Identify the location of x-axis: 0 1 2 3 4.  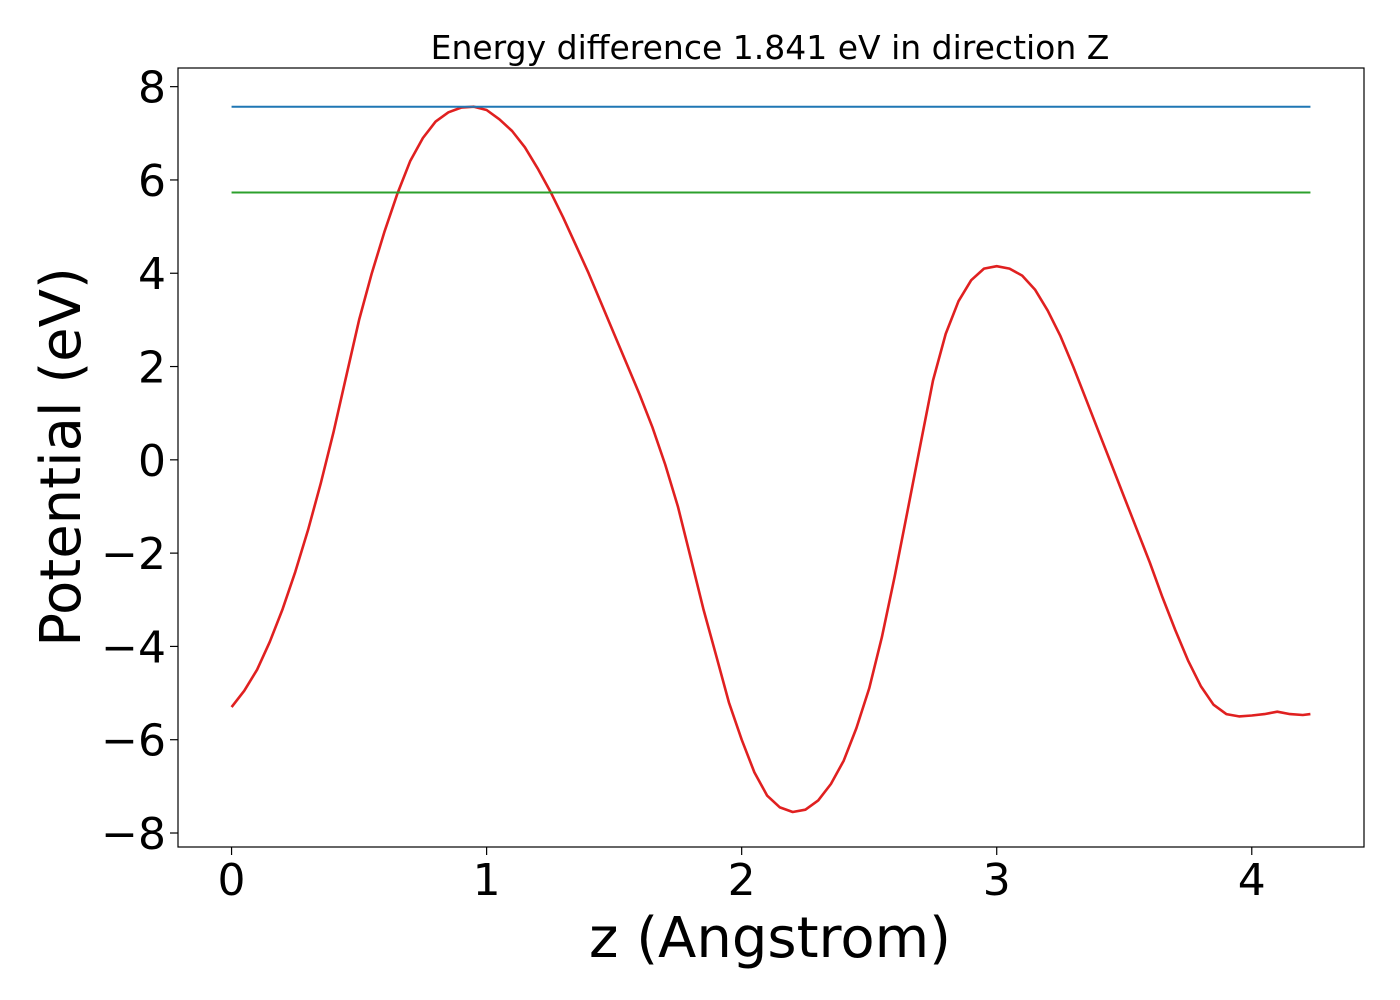
(742, 876).